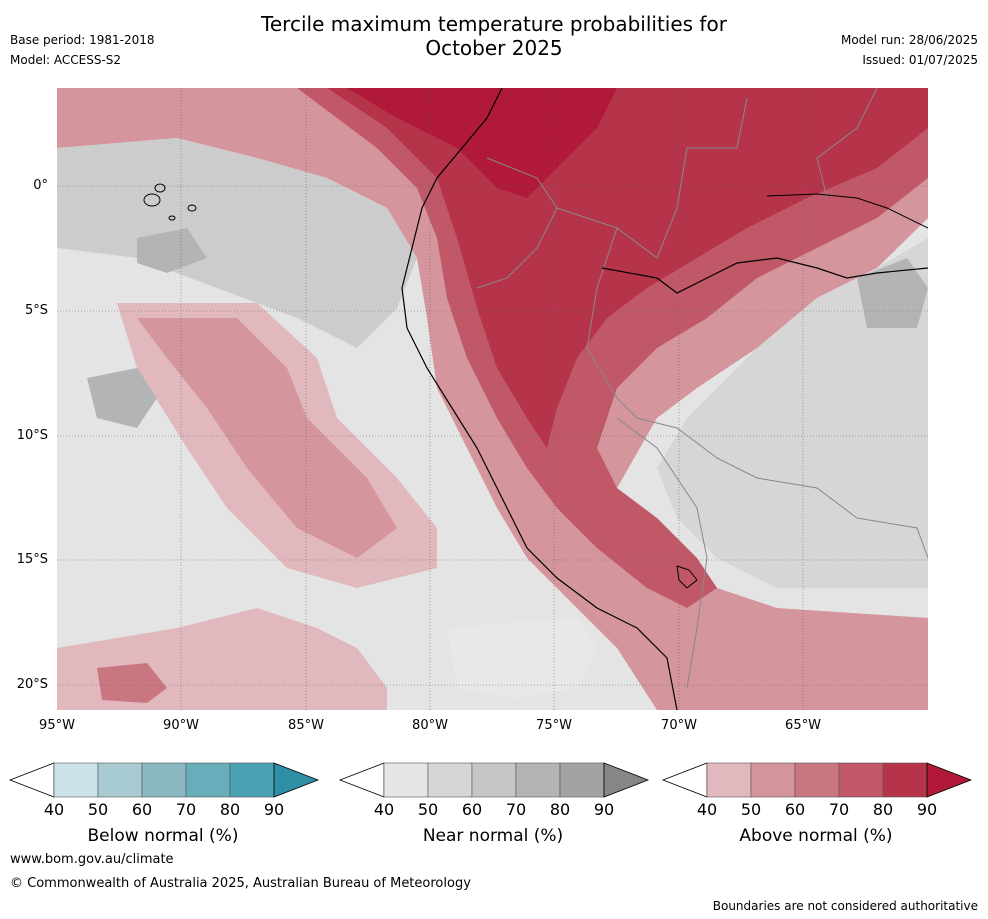  Describe the element at coordinates (181, 725) in the screenshot. I see `lon-label-90w: 90°W` at that location.